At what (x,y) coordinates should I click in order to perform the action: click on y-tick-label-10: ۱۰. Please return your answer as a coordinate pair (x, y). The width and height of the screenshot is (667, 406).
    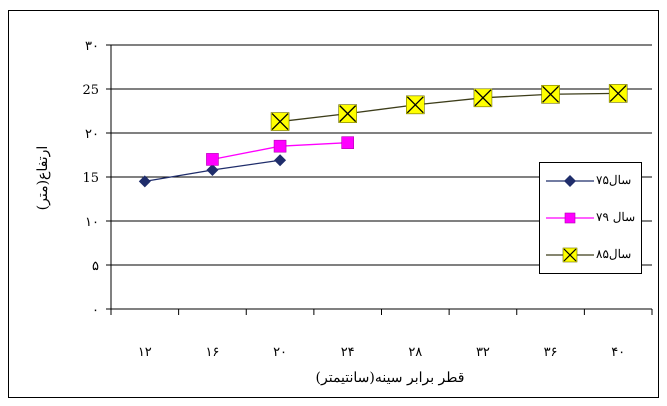
    Looking at the image, I should click on (92, 222).